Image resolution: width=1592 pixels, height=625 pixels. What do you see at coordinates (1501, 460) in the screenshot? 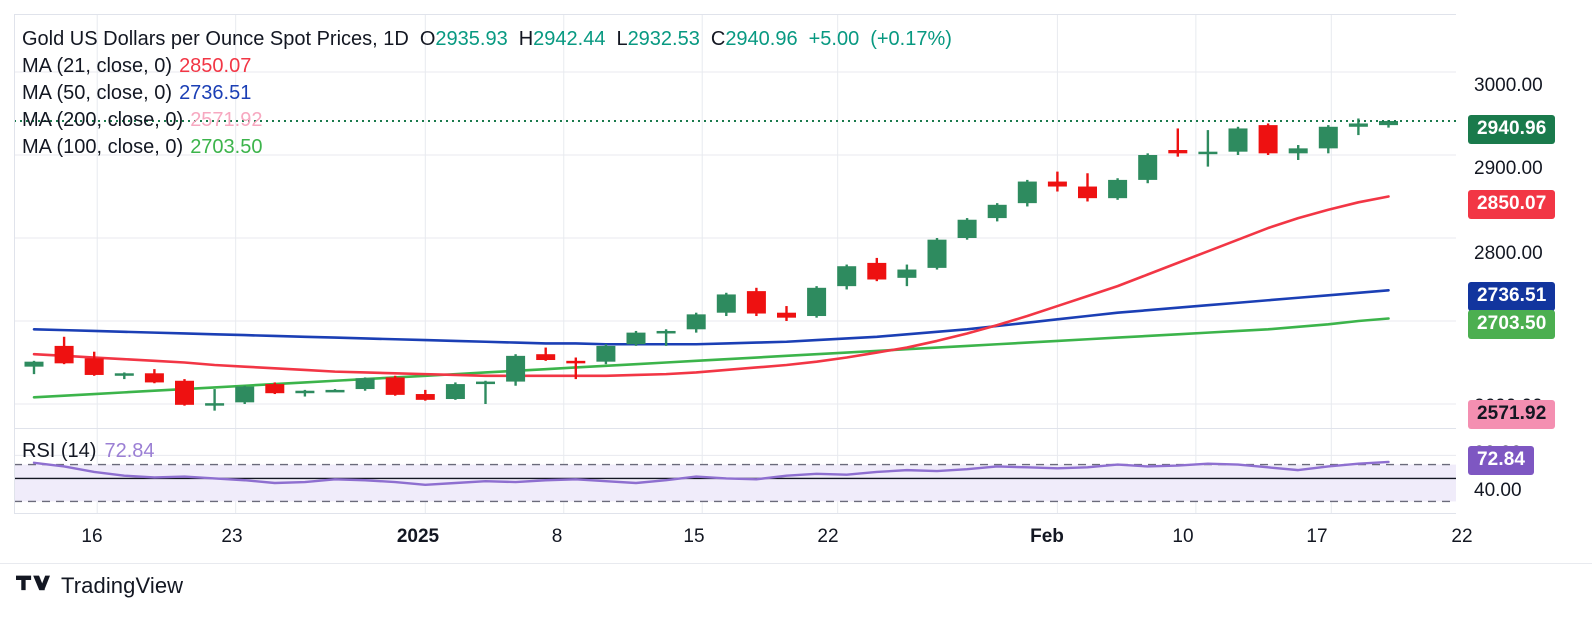
I see `rsi-value-badge: 72.84` at bounding box center [1501, 460].